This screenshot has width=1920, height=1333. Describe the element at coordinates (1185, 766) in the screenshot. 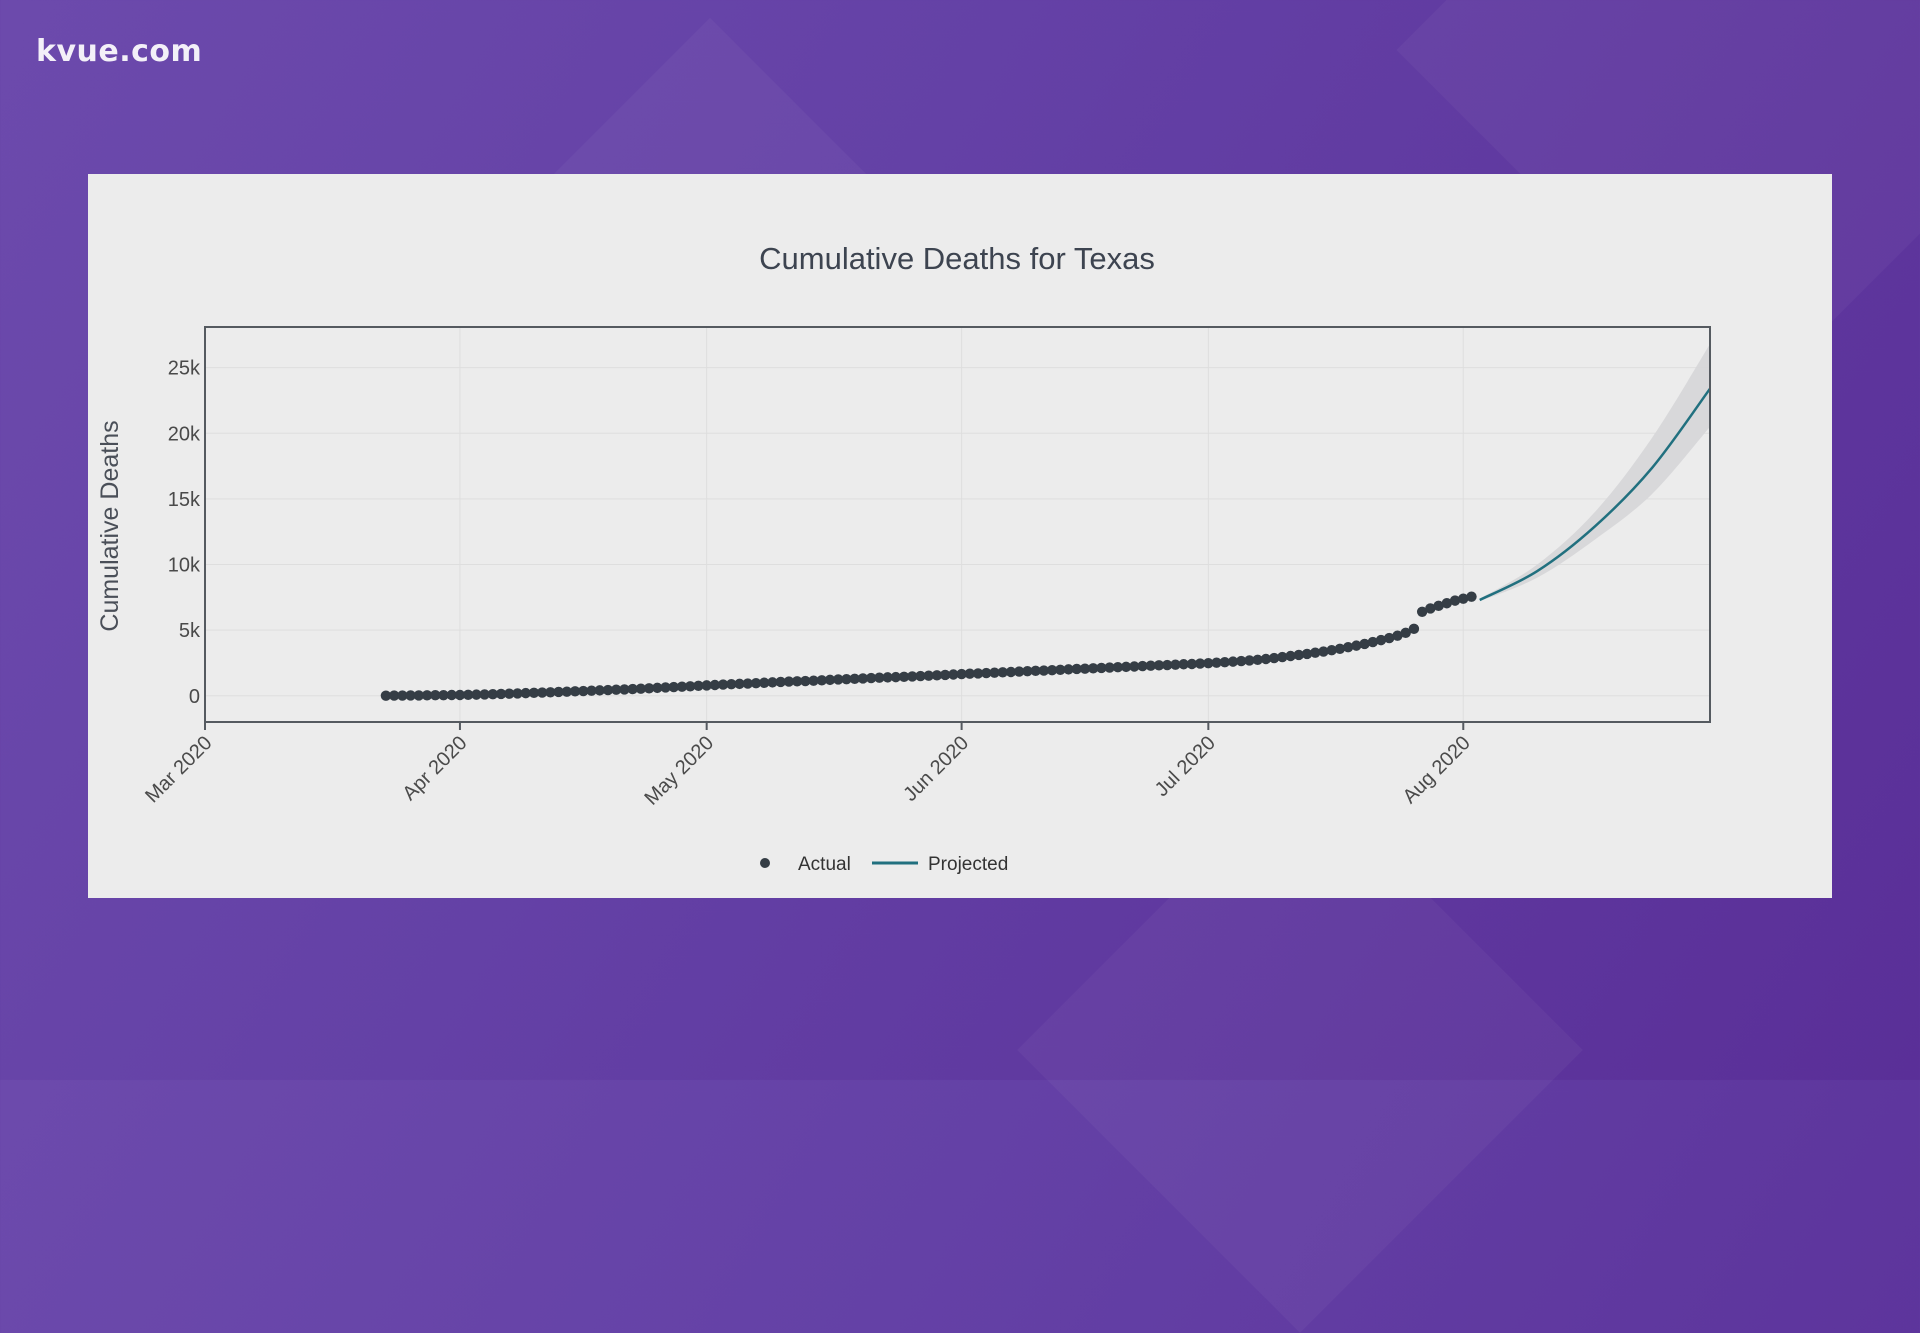

I see `x-tick-label: Jul 2020` at that location.